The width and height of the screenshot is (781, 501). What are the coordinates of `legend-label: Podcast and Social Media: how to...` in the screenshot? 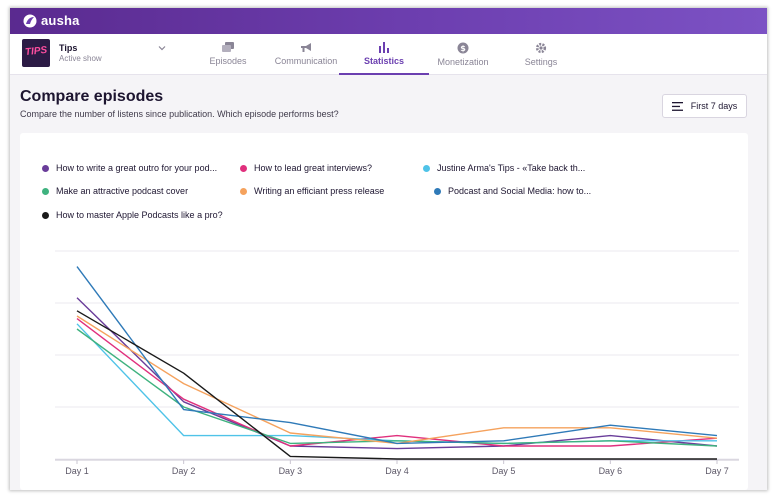 It's located at (520, 191).